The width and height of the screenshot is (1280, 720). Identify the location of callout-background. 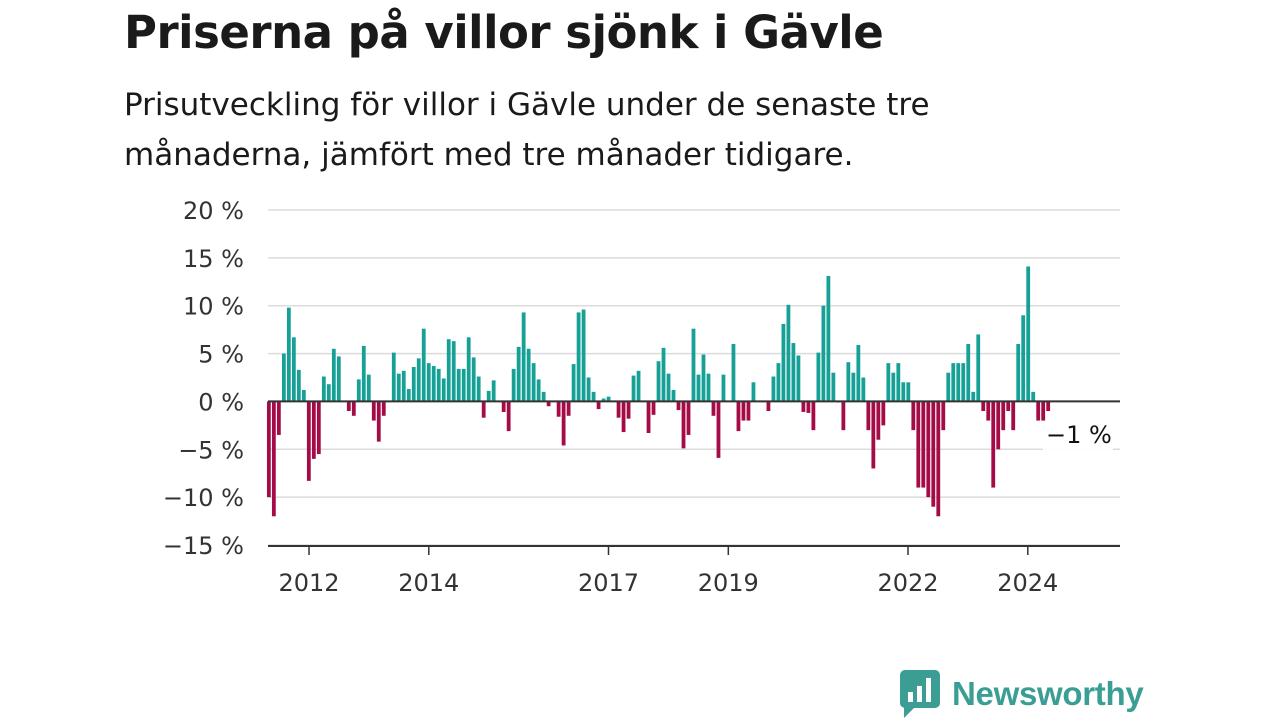
(1078, 436).